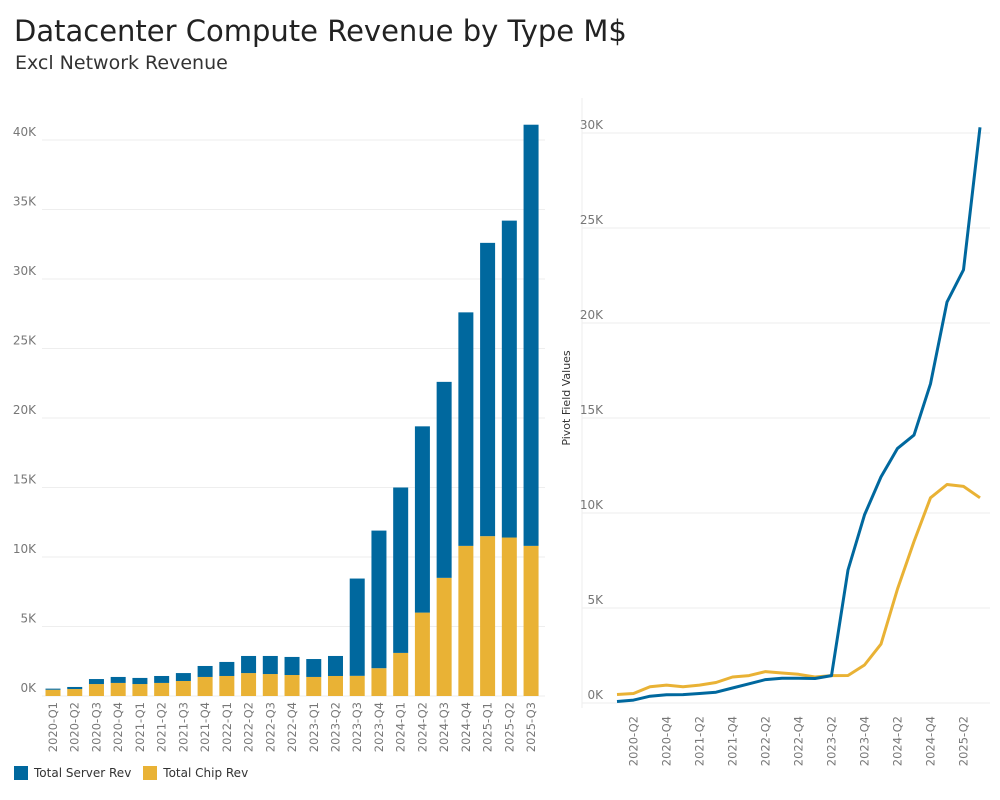  What do you see at coordinates (488, 727) in the screenshot?
I see `x-tick-label: 2025-Q1` at bounding box center [488, 727].